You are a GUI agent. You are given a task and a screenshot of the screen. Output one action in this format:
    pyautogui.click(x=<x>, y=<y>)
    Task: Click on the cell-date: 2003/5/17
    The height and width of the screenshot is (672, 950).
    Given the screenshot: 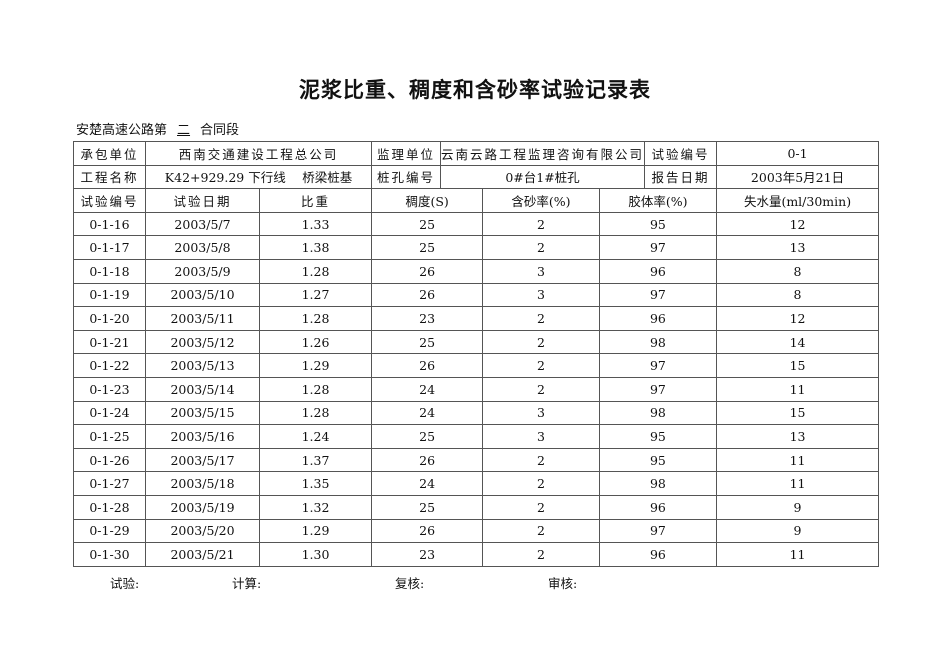 What is the action you would take?
    pyautogui.click(x=202, y=460)
    